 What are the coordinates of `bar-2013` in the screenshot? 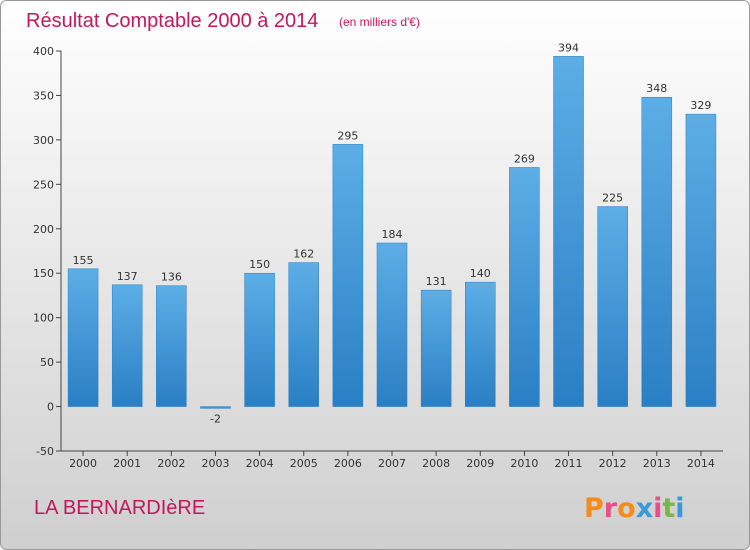 It's located at (657, 251).